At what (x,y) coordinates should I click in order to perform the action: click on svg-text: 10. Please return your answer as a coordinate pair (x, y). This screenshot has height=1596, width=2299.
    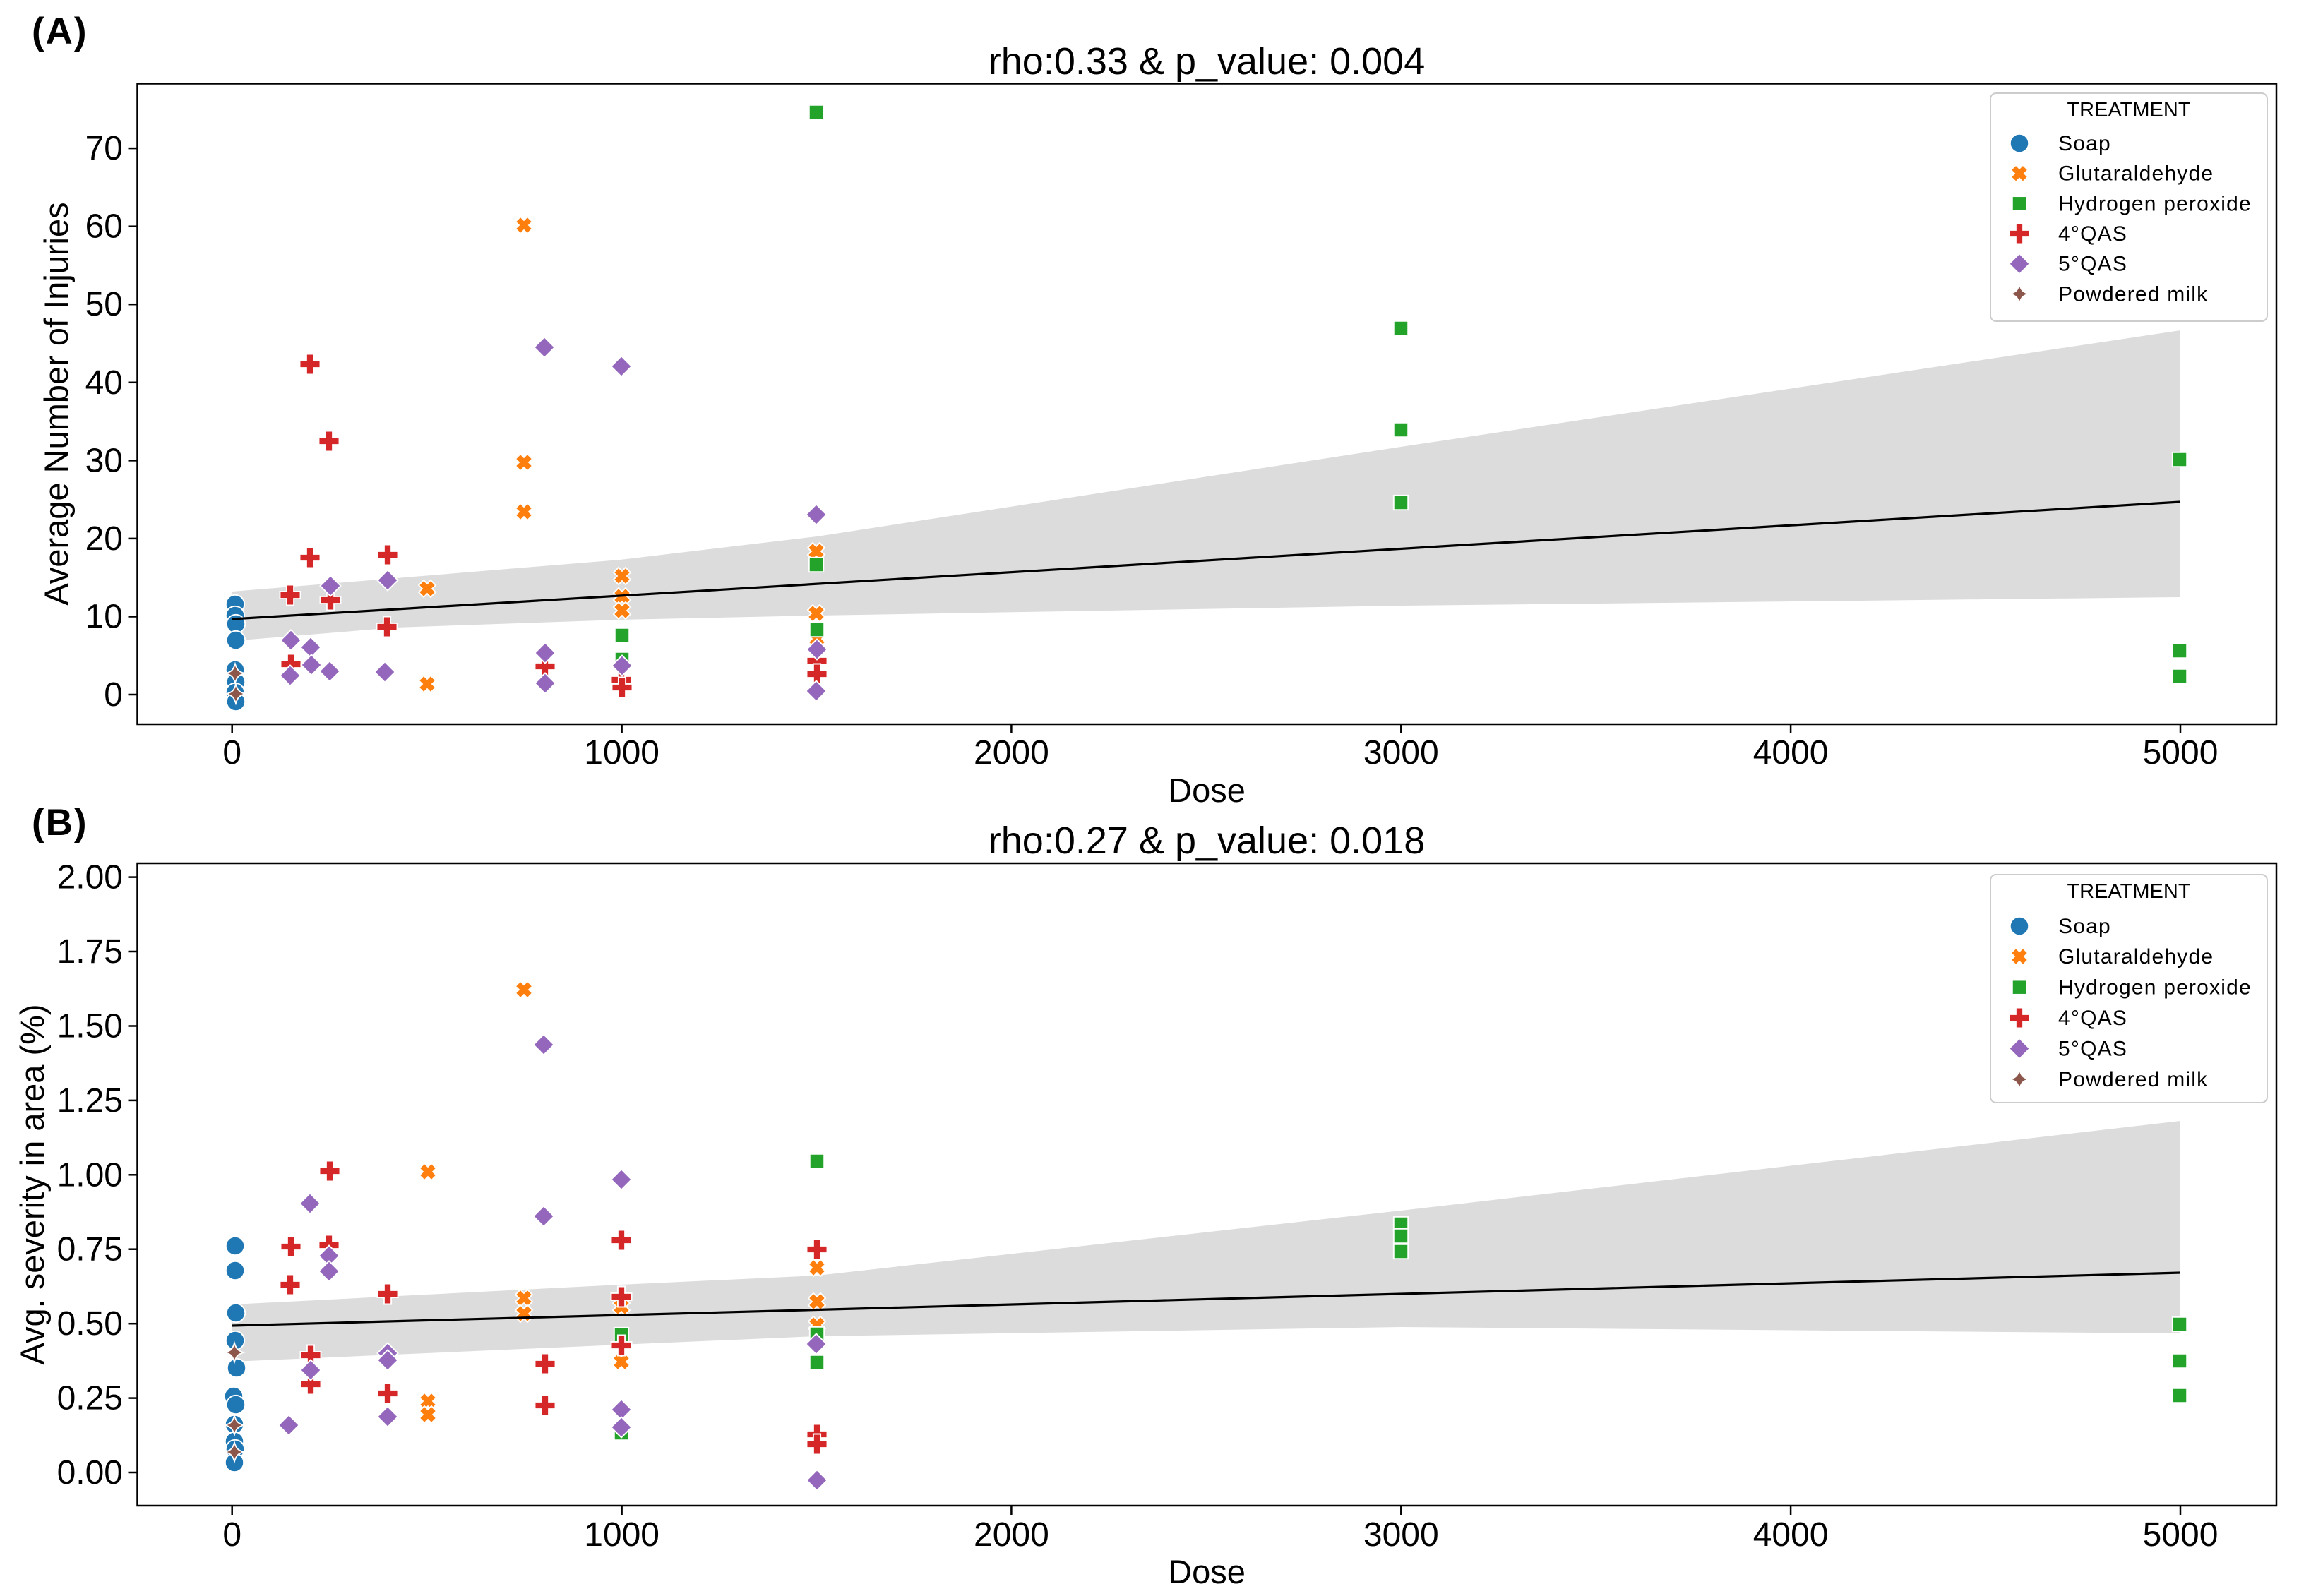
    Looking at the image, I should click on (104, 618).